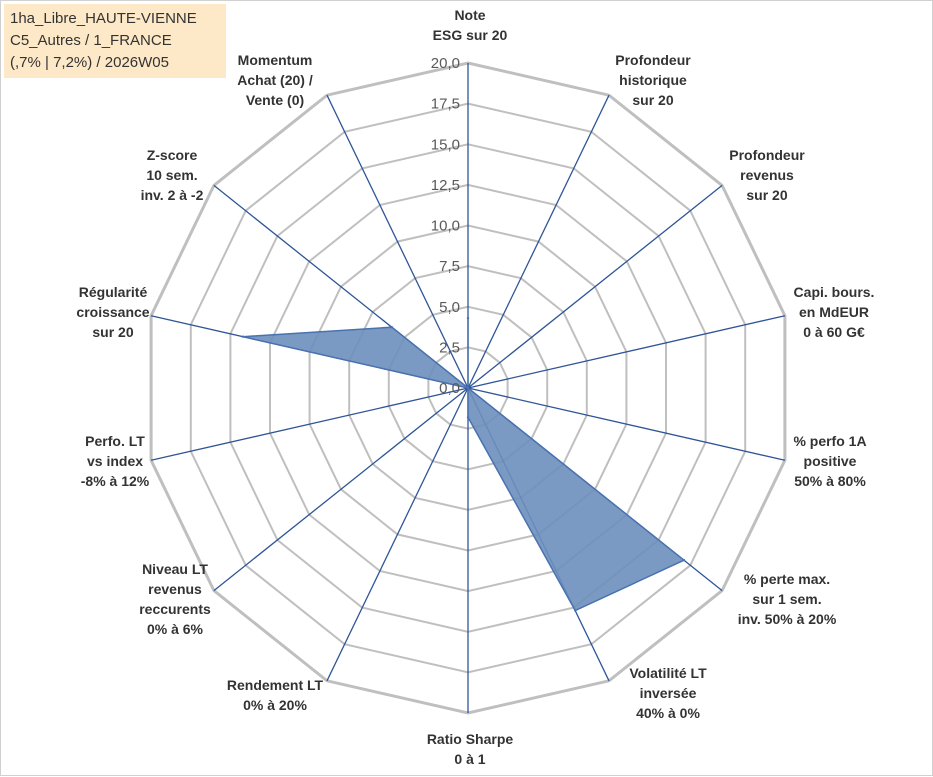 This screenshot has height=777, width=933. What do you see at coordinates (275, 695) in the screenshot?
I see `axis-label: Rendement LT 0% à 20%` at bounding box center [275, 695].